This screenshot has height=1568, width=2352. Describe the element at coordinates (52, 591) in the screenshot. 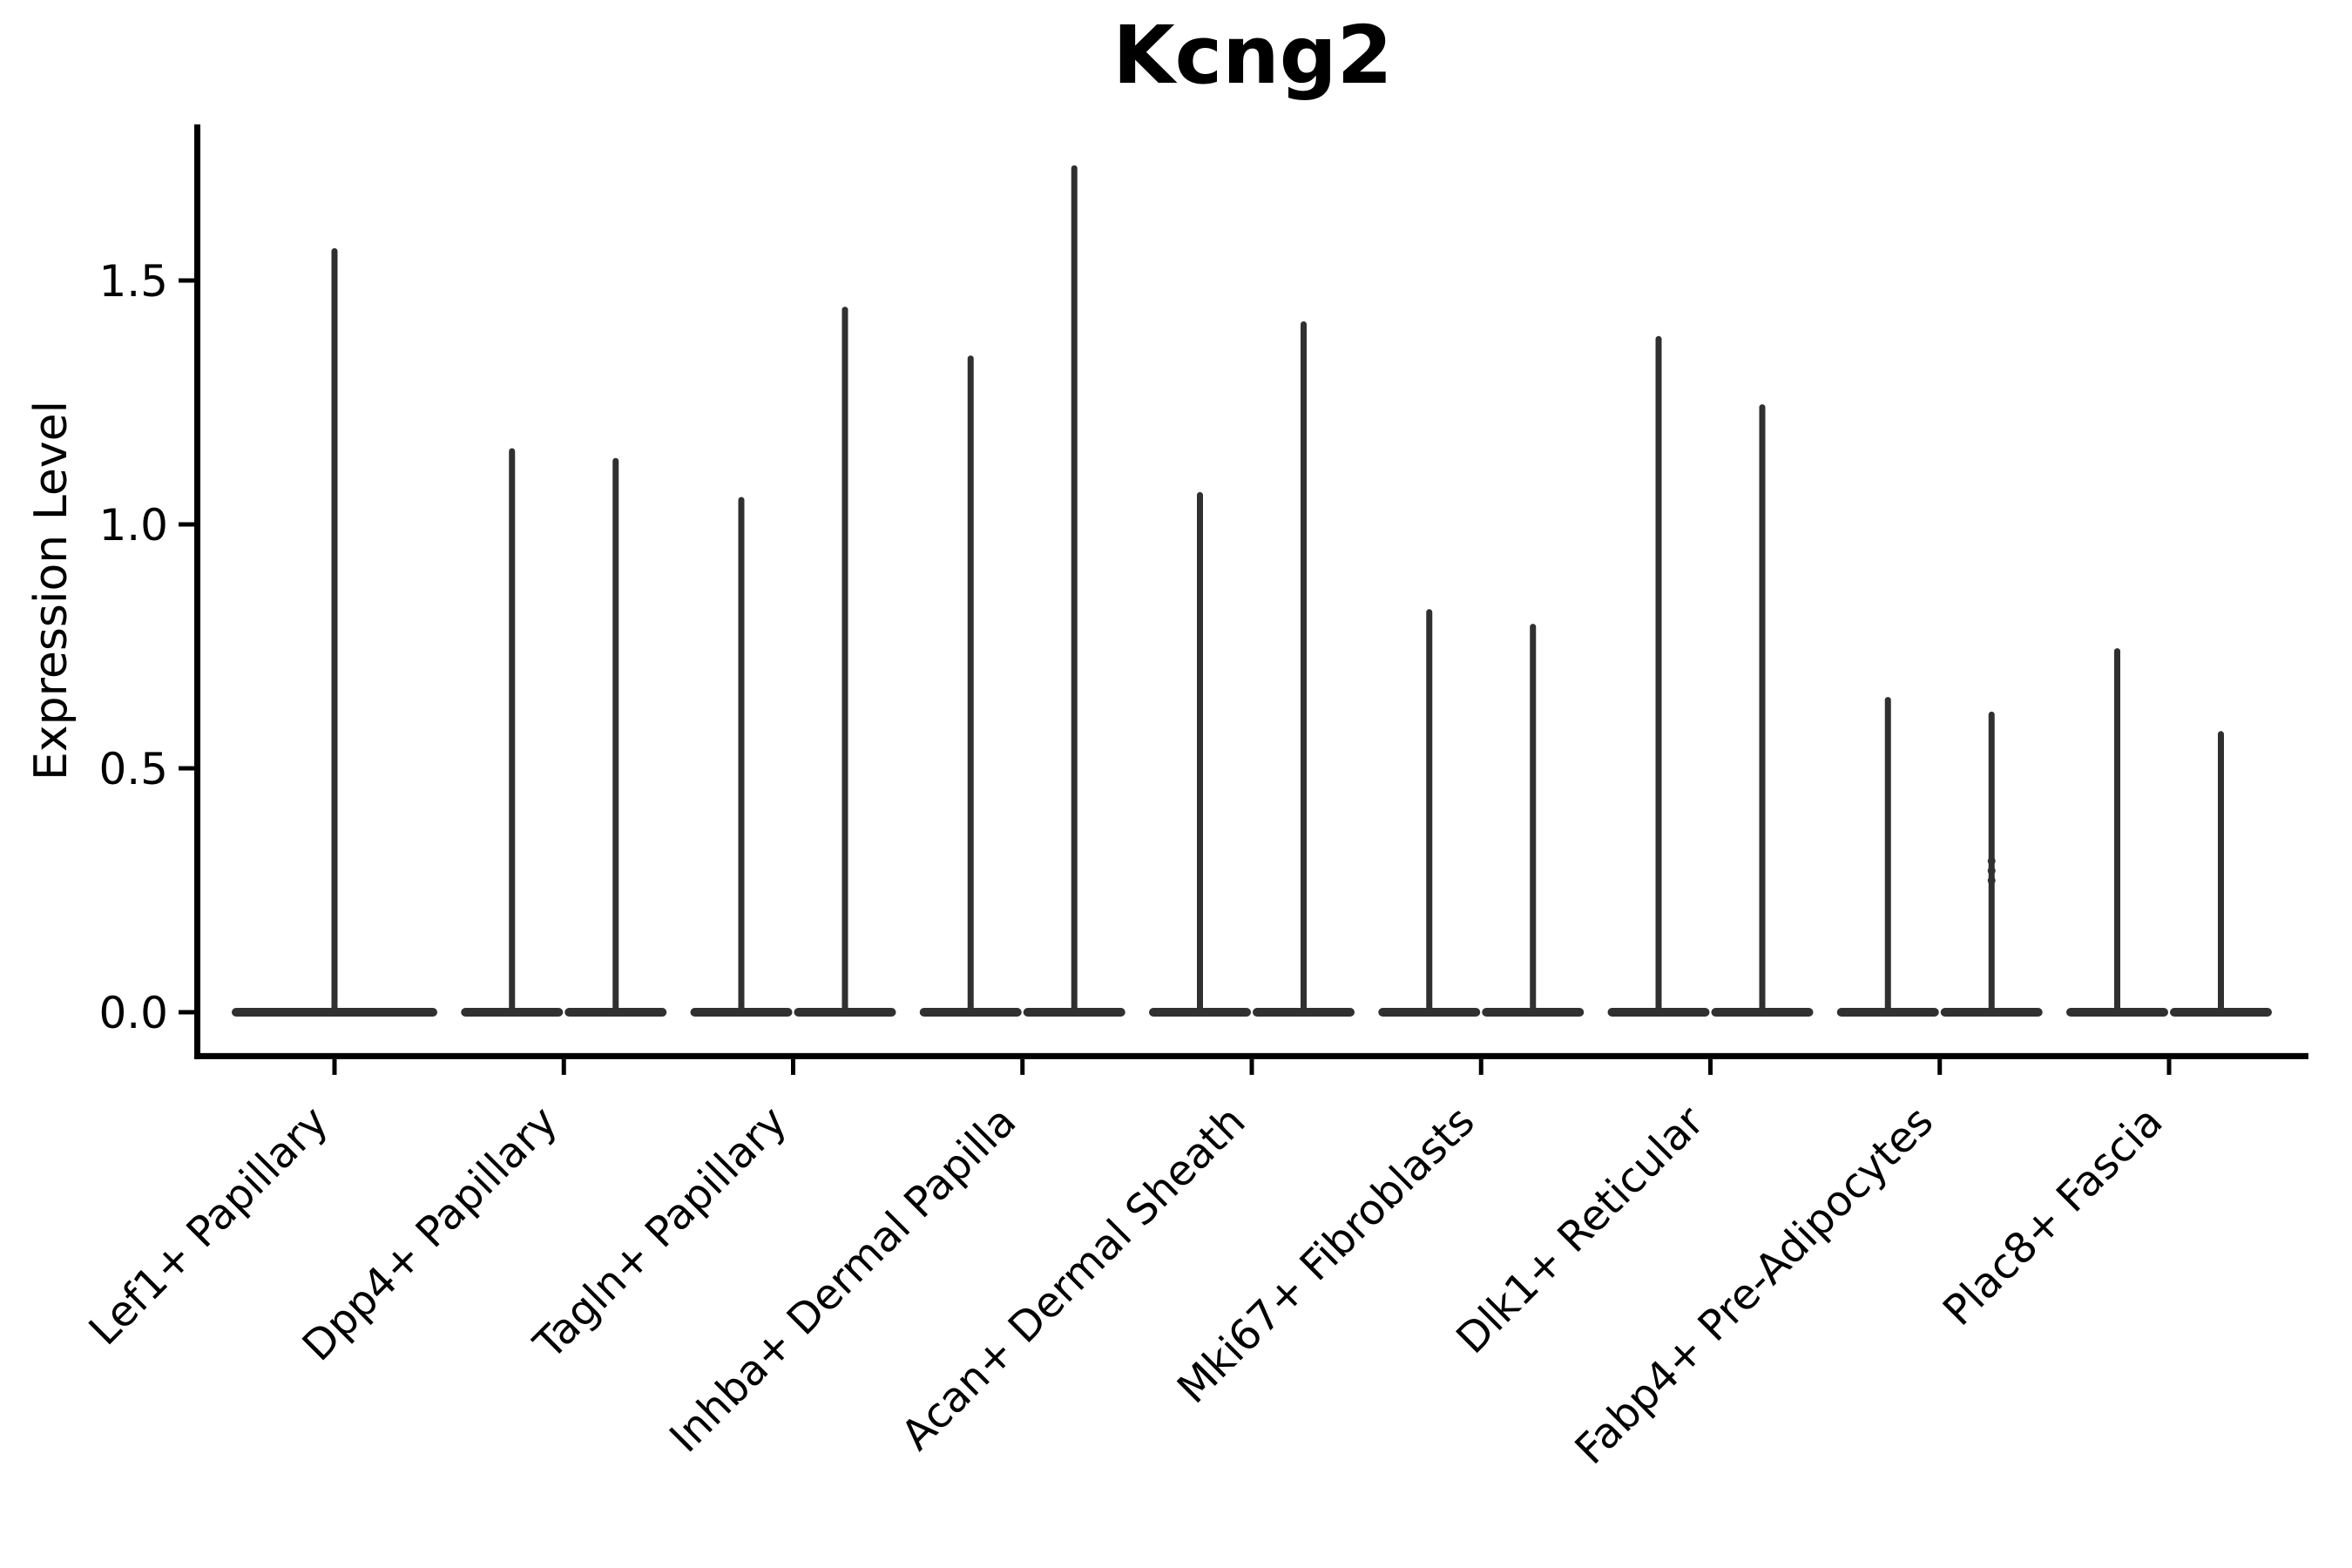

I see `y-axis-label: Expression Level` at that location.